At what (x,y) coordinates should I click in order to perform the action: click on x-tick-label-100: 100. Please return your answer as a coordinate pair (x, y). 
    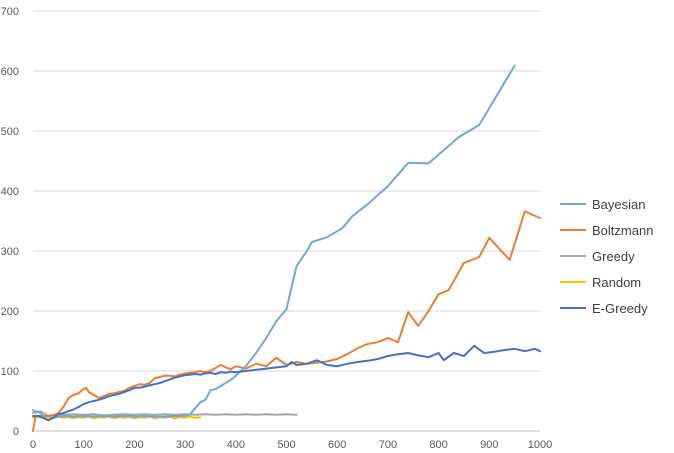
    Looking at the image, I should click on (84, 445).